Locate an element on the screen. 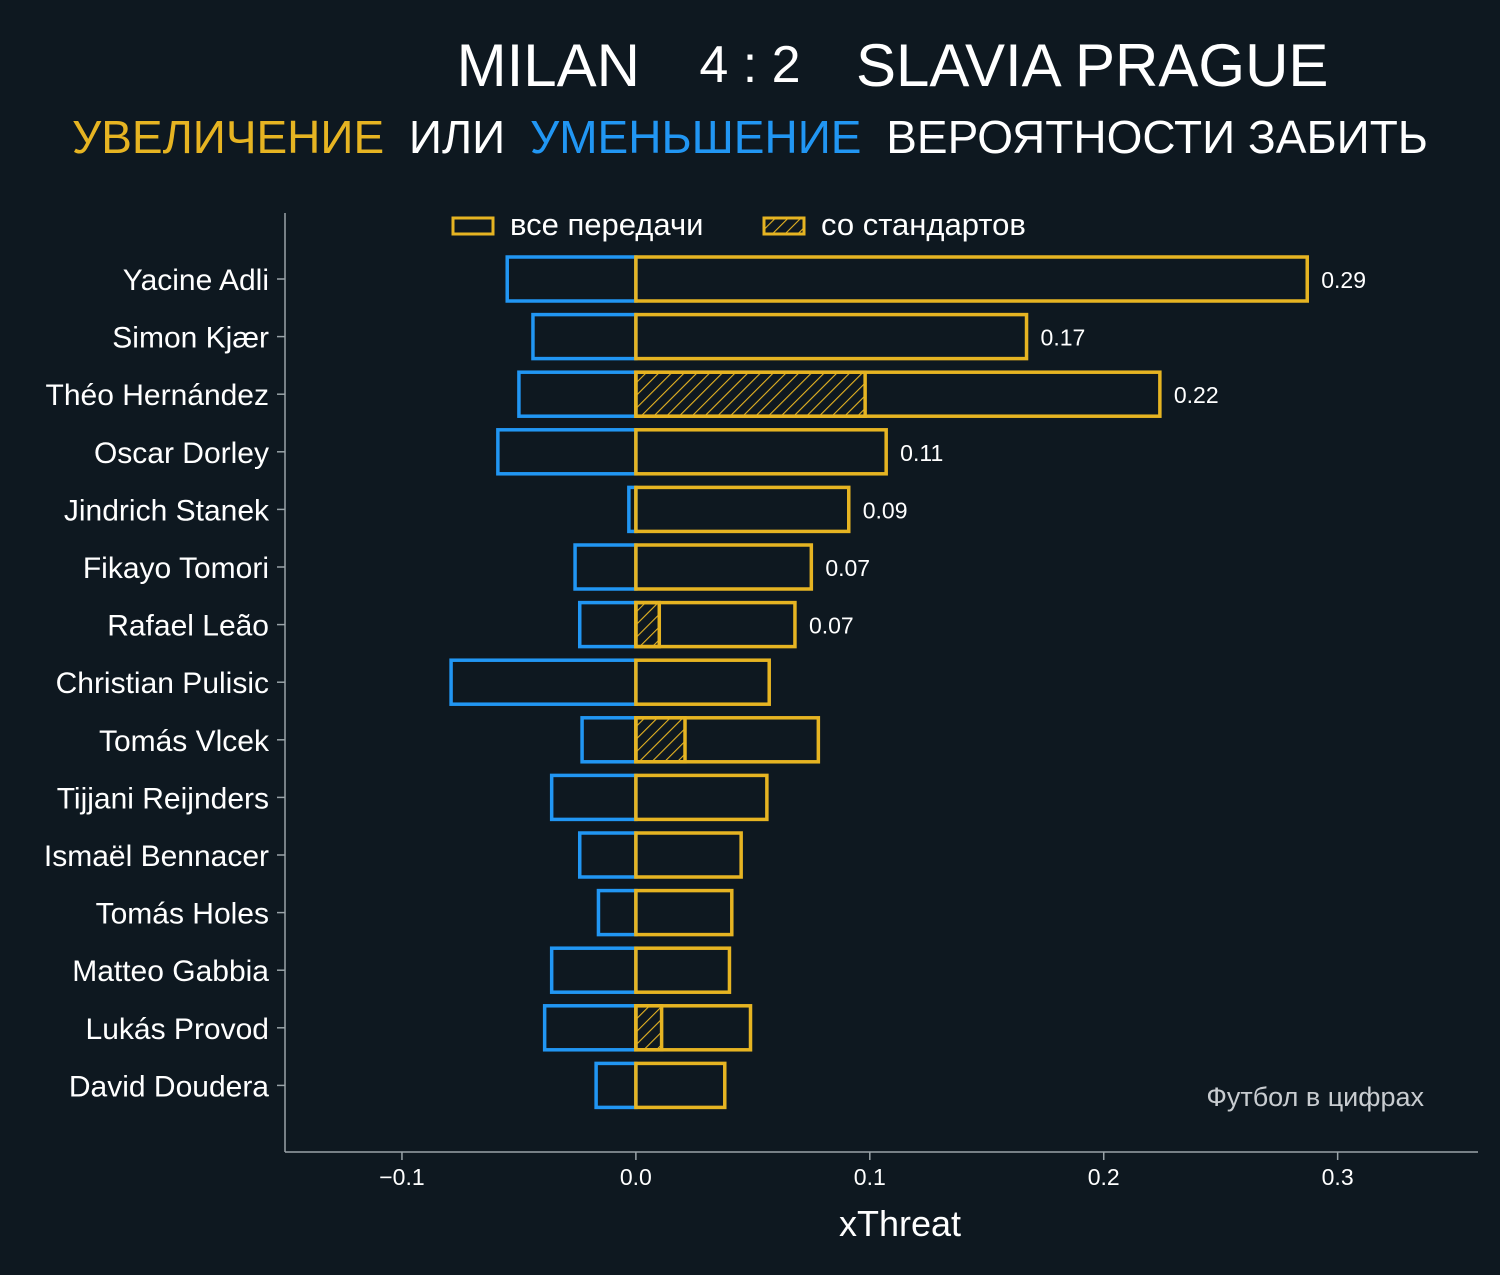 The height and width of the screenshot is (1275, 1500). player-label: Tijjani Reijnders is located at coordinates (163, 798).